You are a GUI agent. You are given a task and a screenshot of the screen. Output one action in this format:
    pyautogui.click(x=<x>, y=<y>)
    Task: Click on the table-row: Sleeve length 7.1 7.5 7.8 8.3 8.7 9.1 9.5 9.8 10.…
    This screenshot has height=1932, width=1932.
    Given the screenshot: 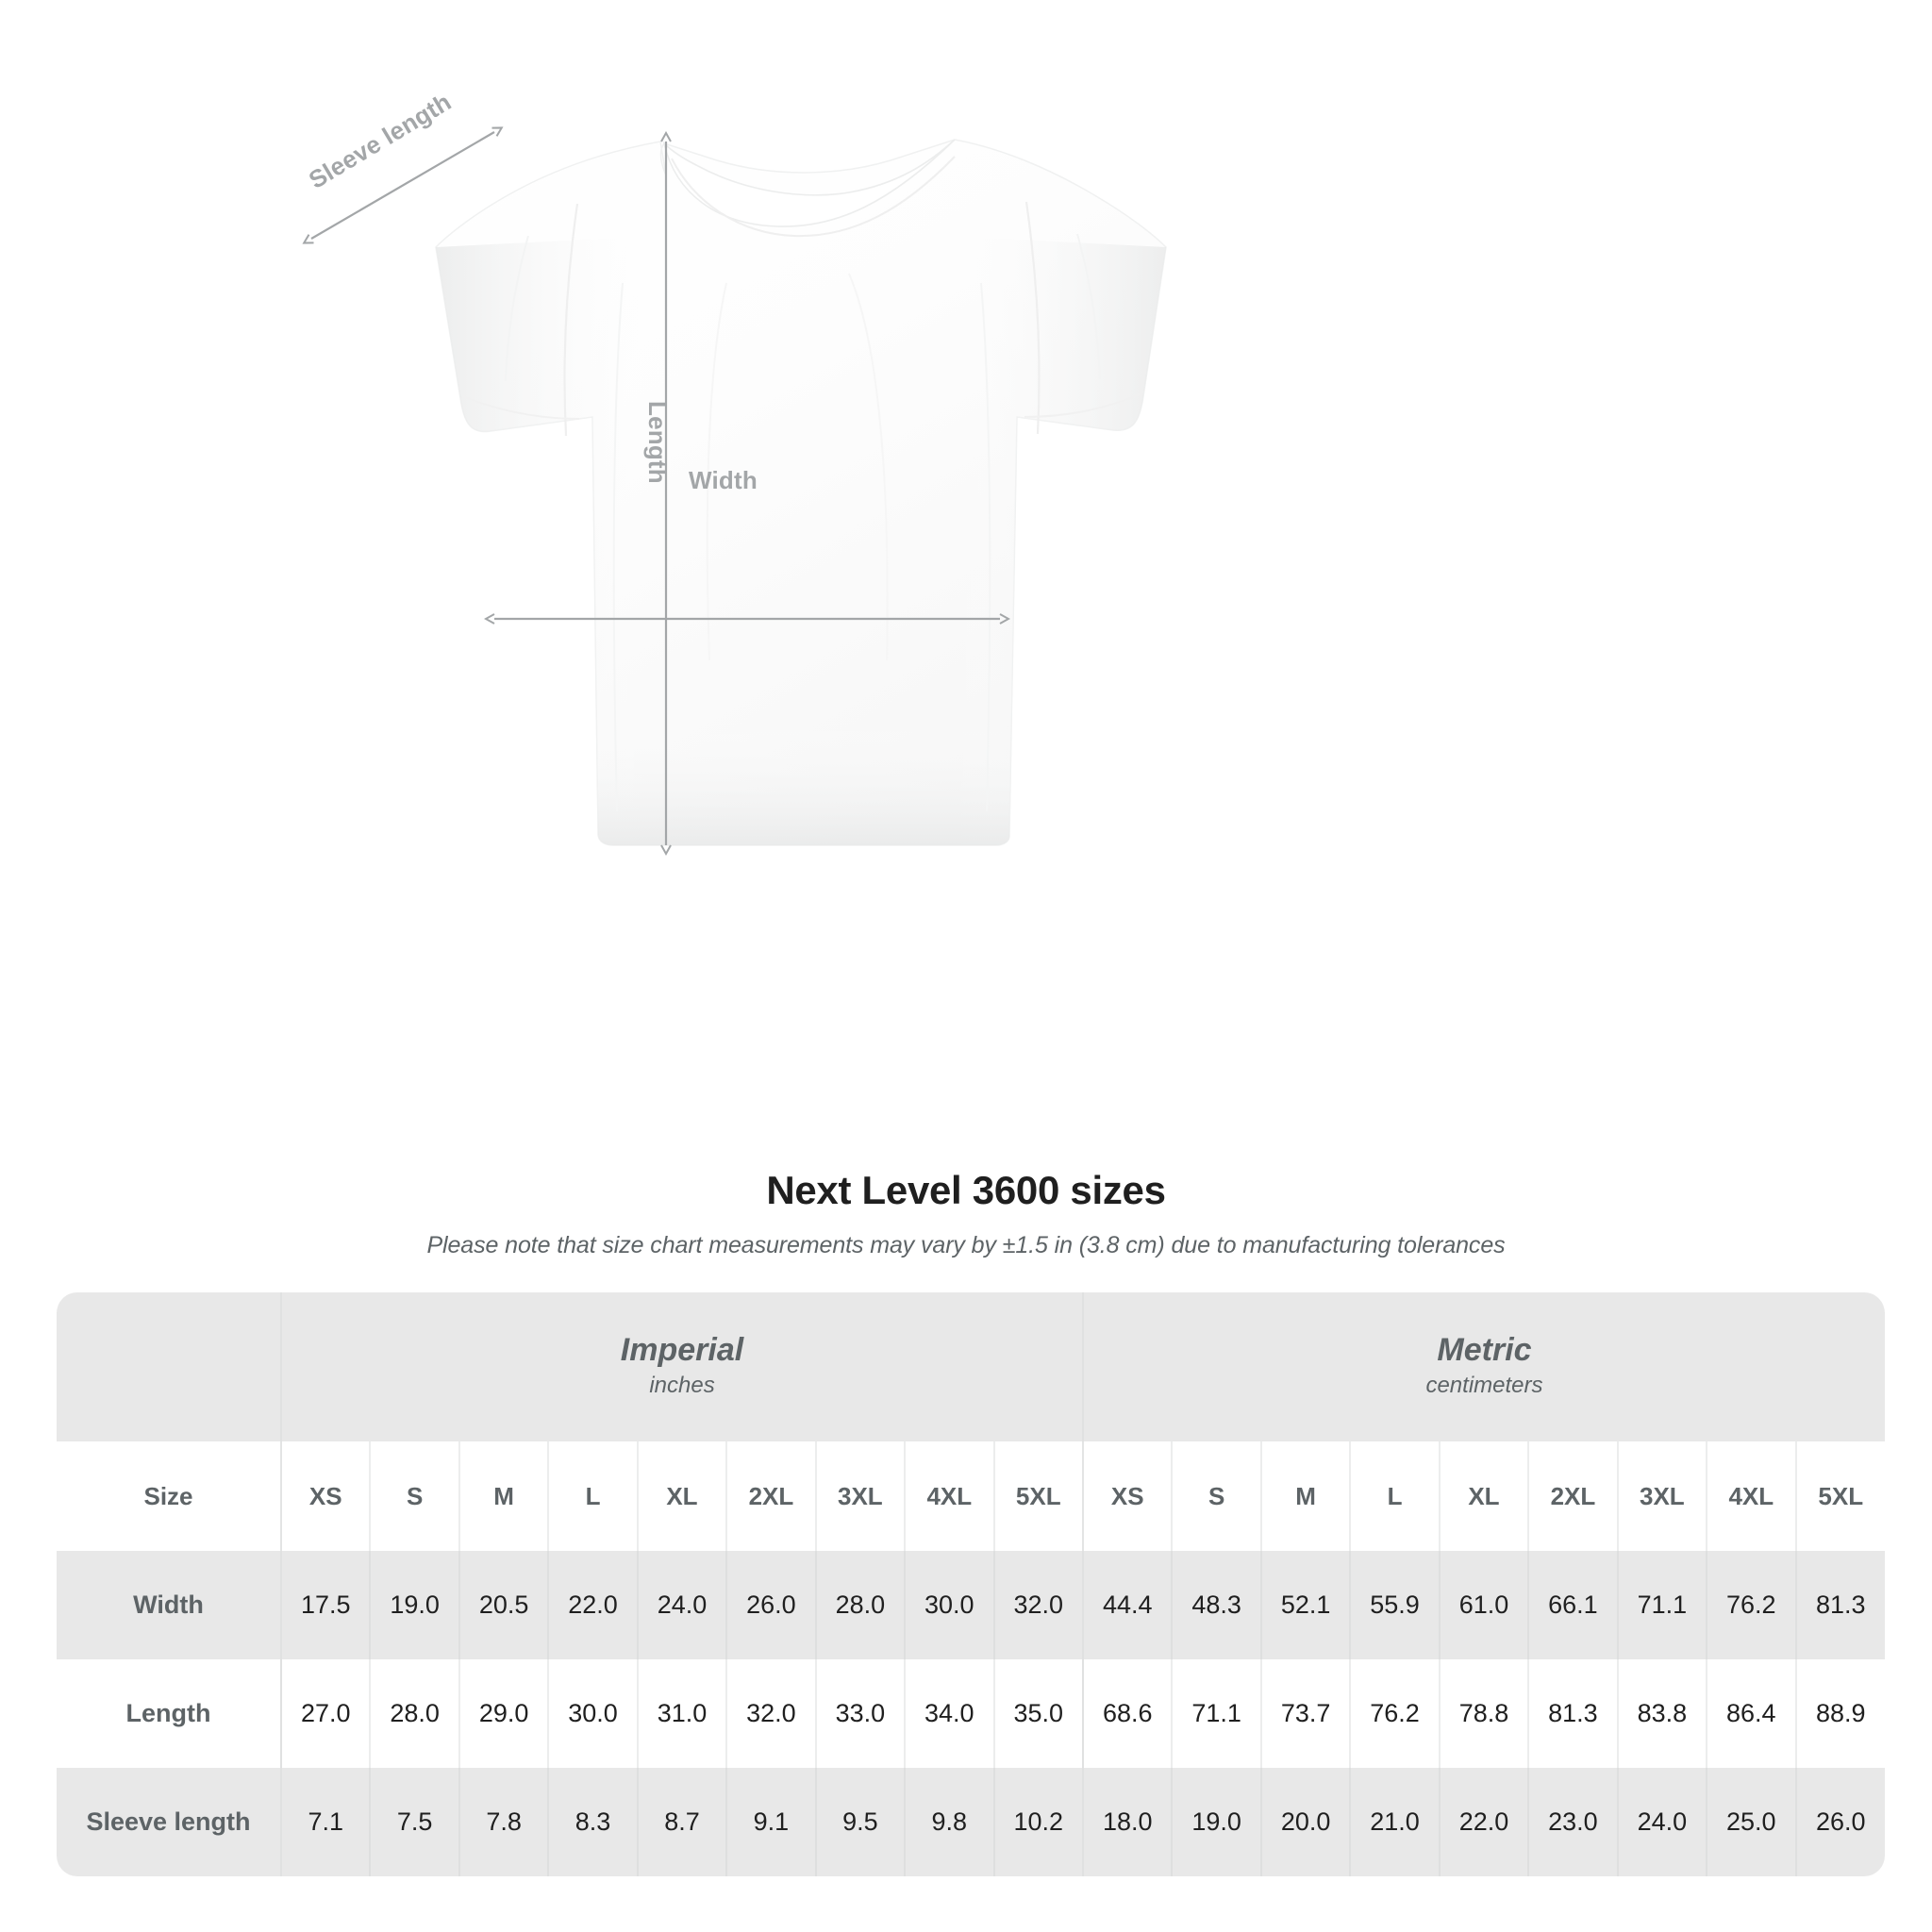 What is the action you would take?
    pyautogui.click(x=971, y=1822)
    